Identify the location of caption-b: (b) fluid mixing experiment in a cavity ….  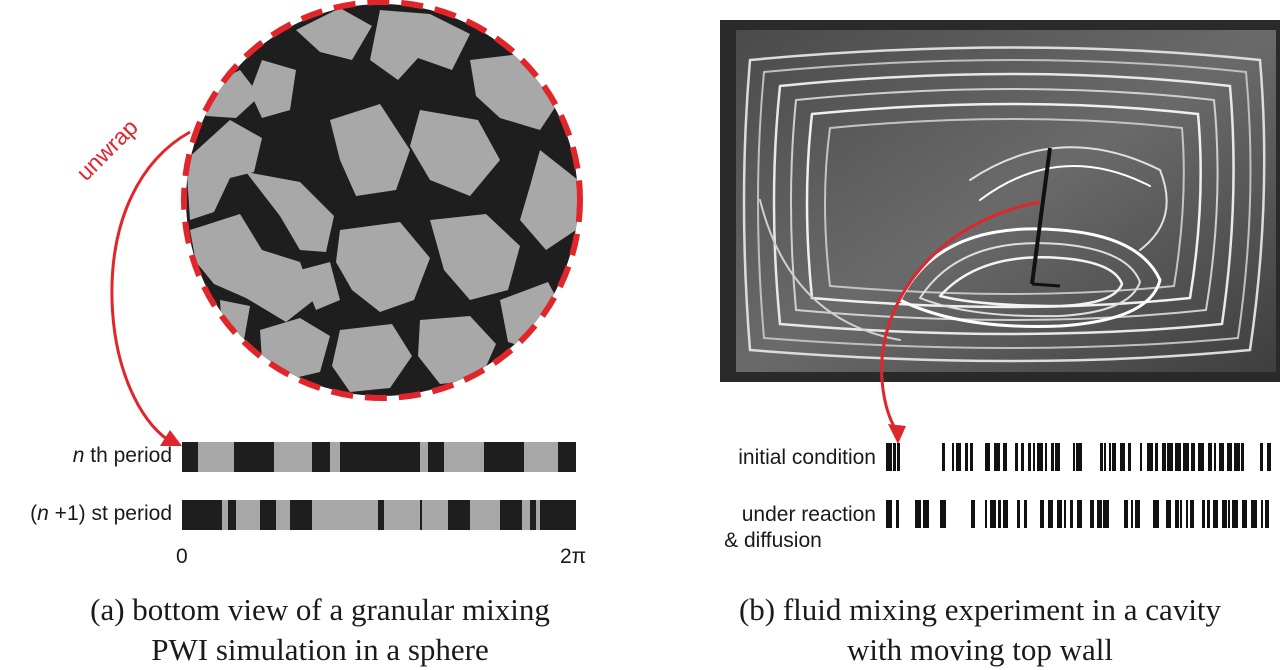
(980, 630).